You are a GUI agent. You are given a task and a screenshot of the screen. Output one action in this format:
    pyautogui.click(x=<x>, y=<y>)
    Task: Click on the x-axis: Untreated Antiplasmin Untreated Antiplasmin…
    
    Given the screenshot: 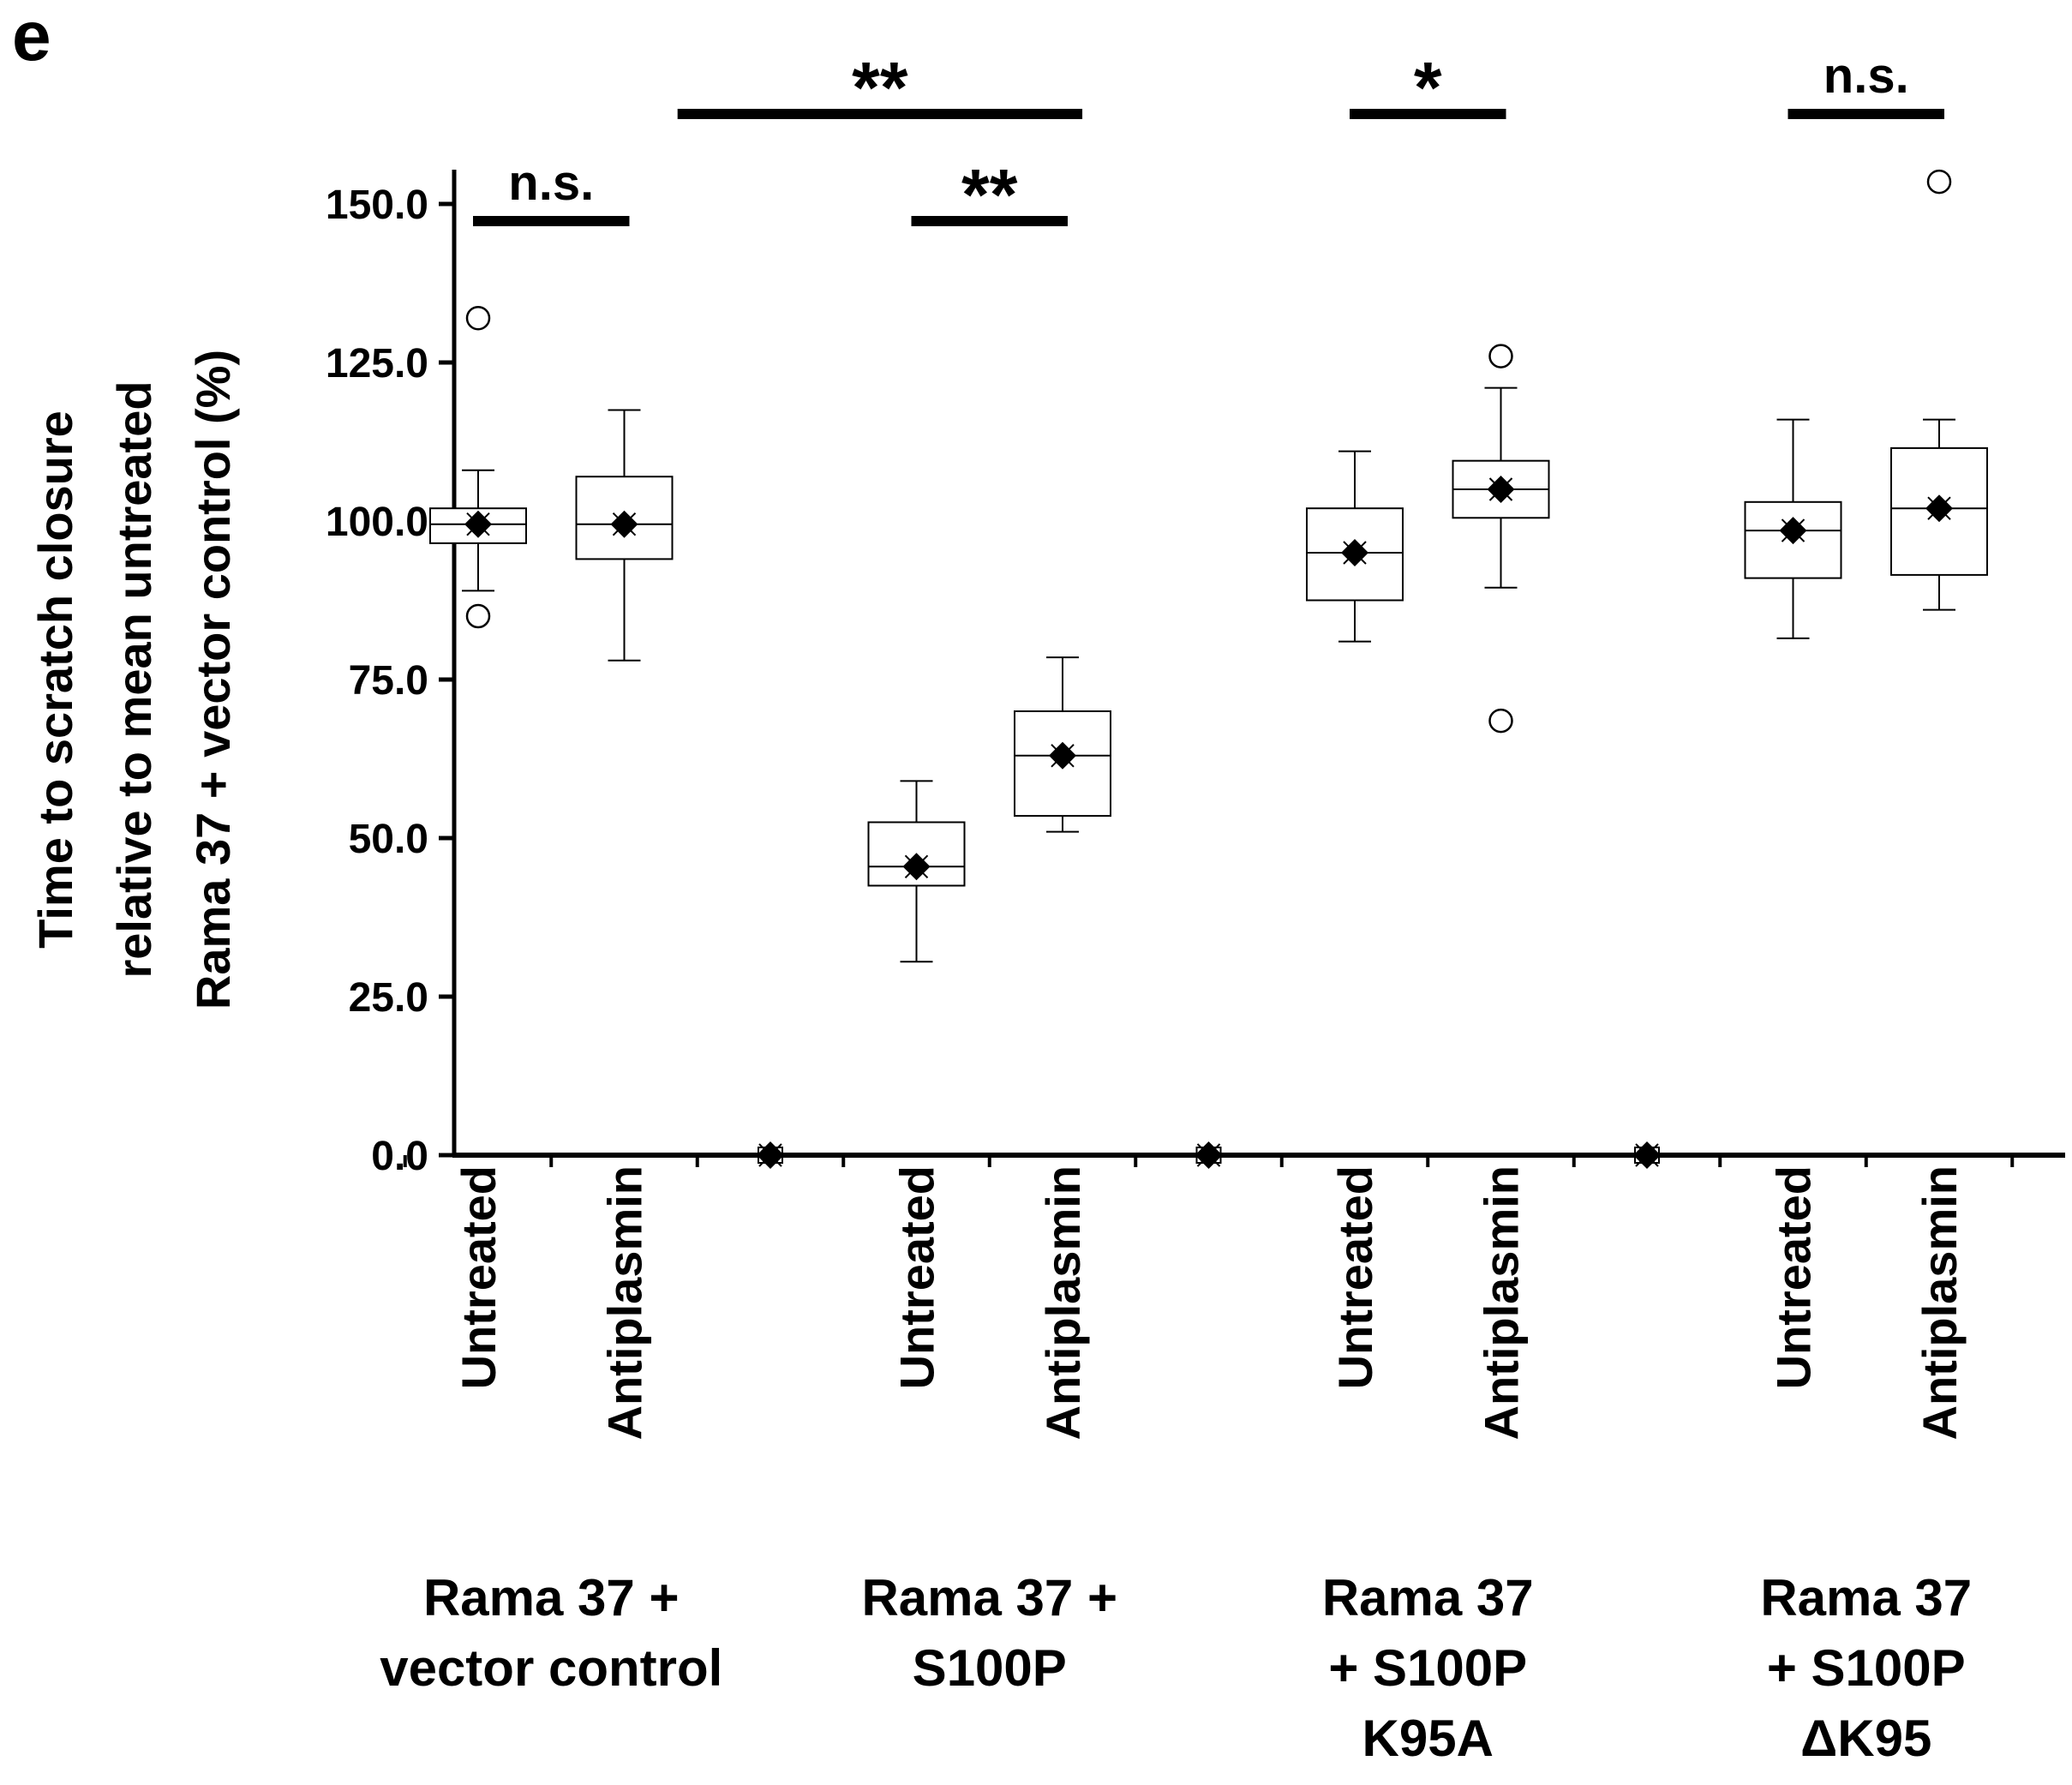 What is the action you would take?
    pyautogui.click(x=1234, y=1296)
    